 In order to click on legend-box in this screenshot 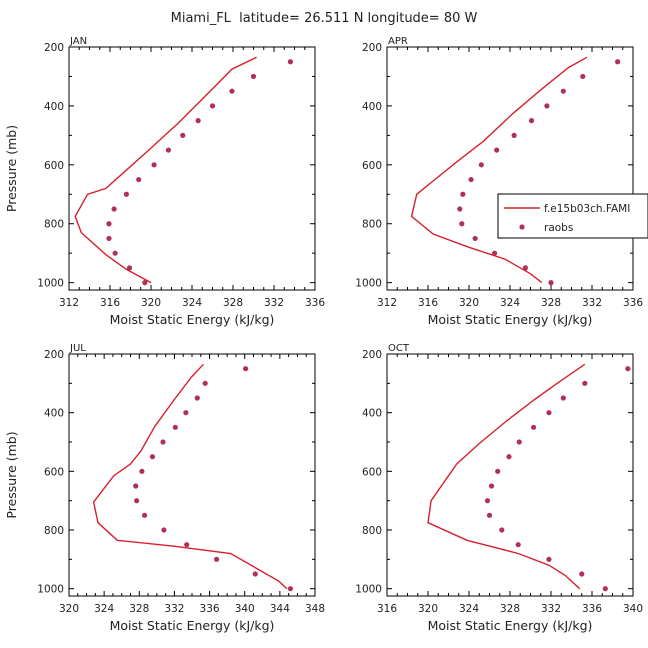, I will do `click(572, 216)`.